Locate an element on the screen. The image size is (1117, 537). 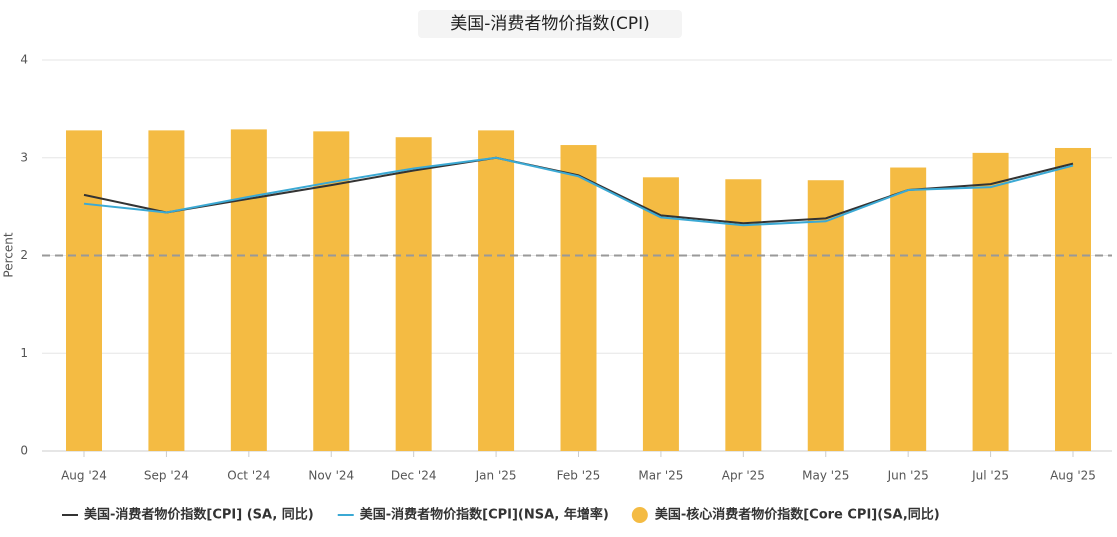
x-tick-label: Apr '25 is located at coordinates (743, 476).